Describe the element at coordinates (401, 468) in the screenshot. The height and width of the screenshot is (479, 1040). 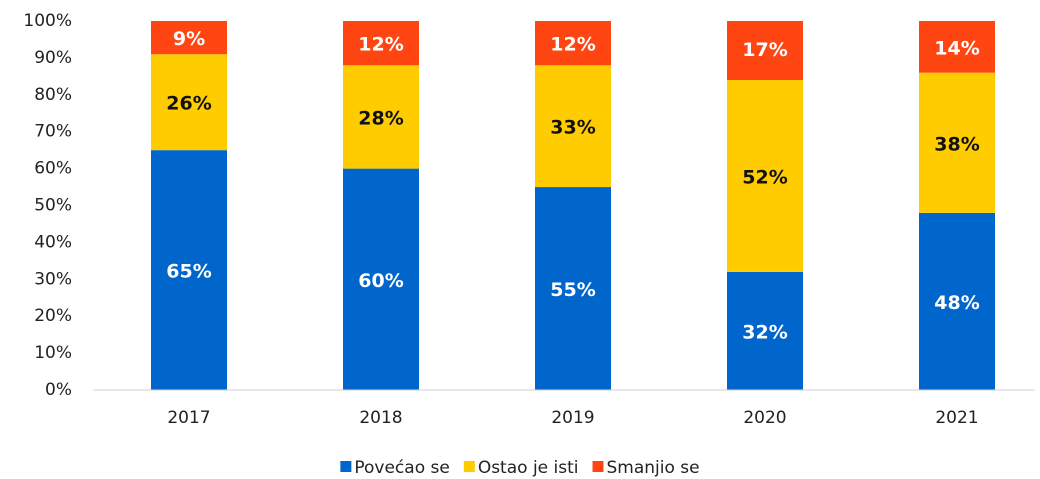
I see `legend-label: Povećao se` at that location.